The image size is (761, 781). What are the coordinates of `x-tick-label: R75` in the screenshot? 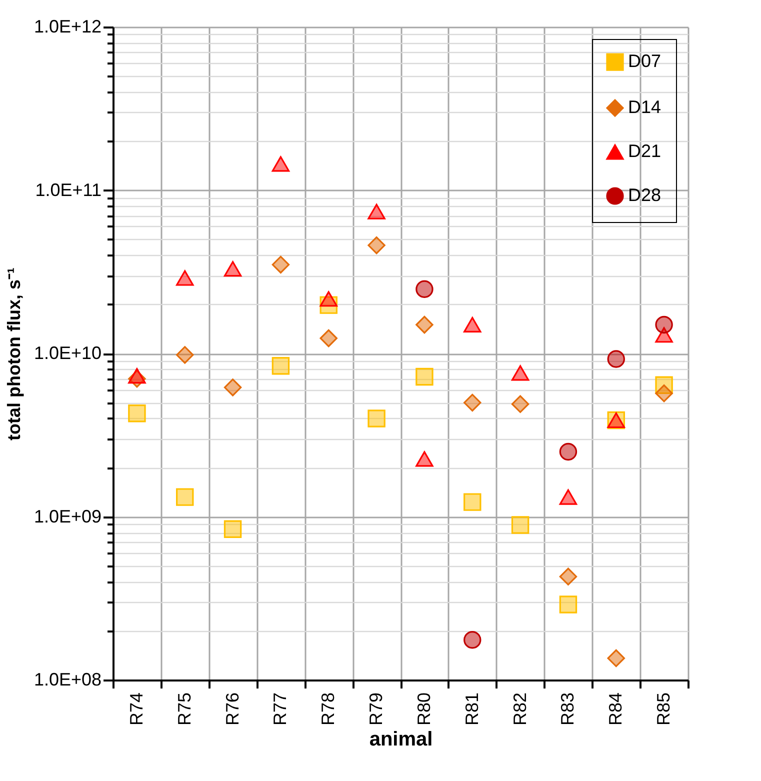 It's located at (184, 709).